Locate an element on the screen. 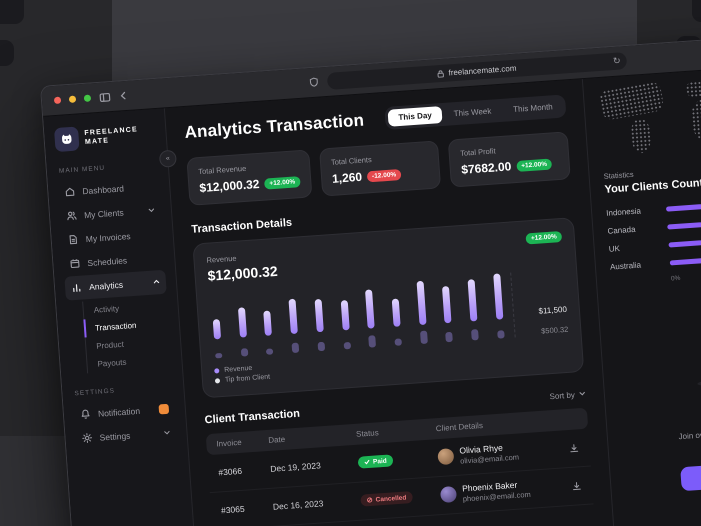 This screenshot has width=701, height=526. users-icon is located at coordinates (72, 216).